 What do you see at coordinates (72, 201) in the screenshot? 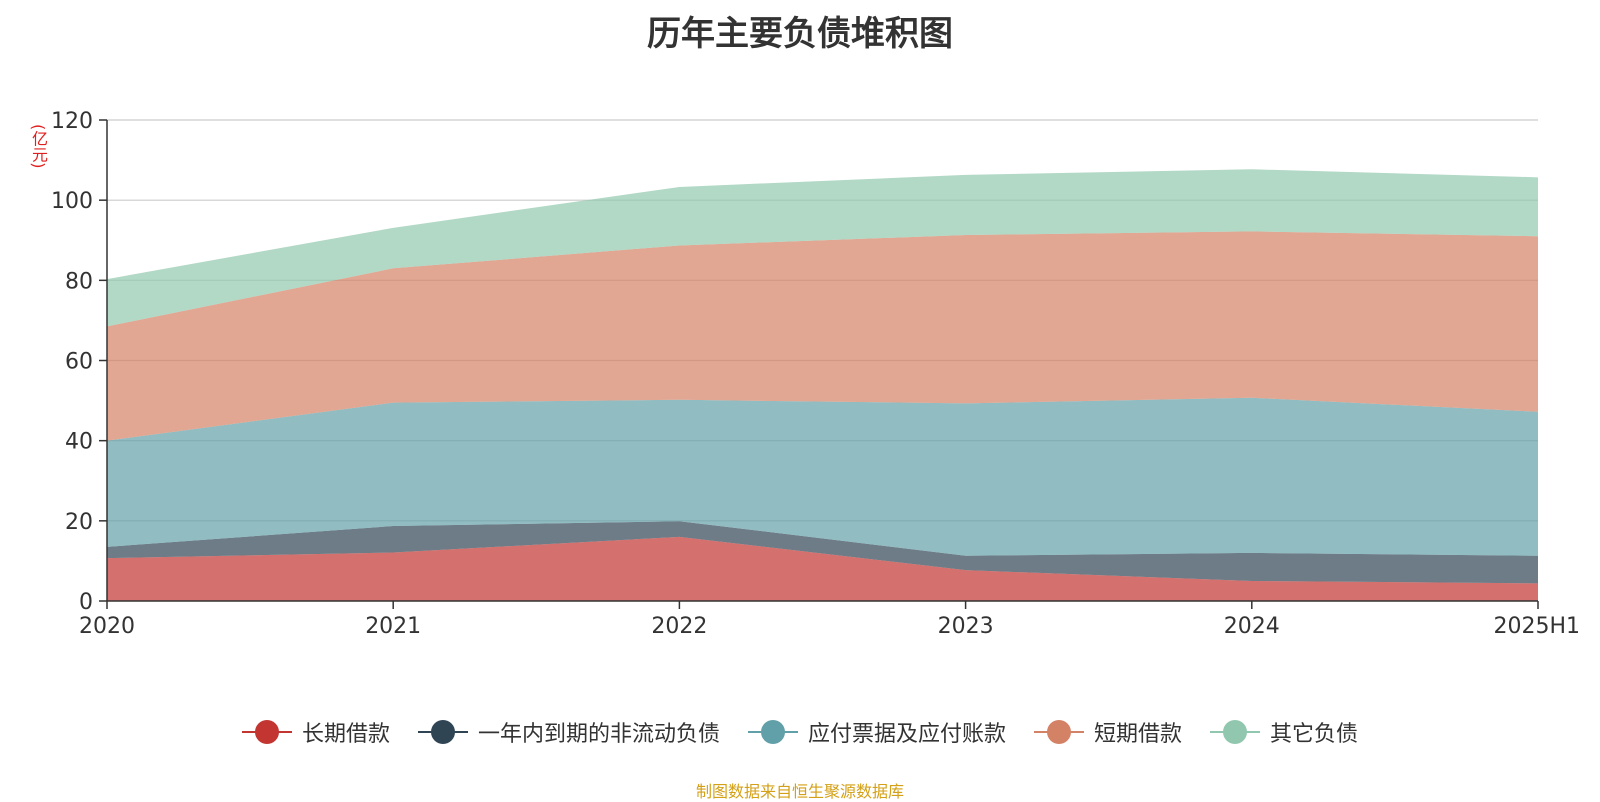
I see `y-tick-label: 100` at bounding box center [72, 201].